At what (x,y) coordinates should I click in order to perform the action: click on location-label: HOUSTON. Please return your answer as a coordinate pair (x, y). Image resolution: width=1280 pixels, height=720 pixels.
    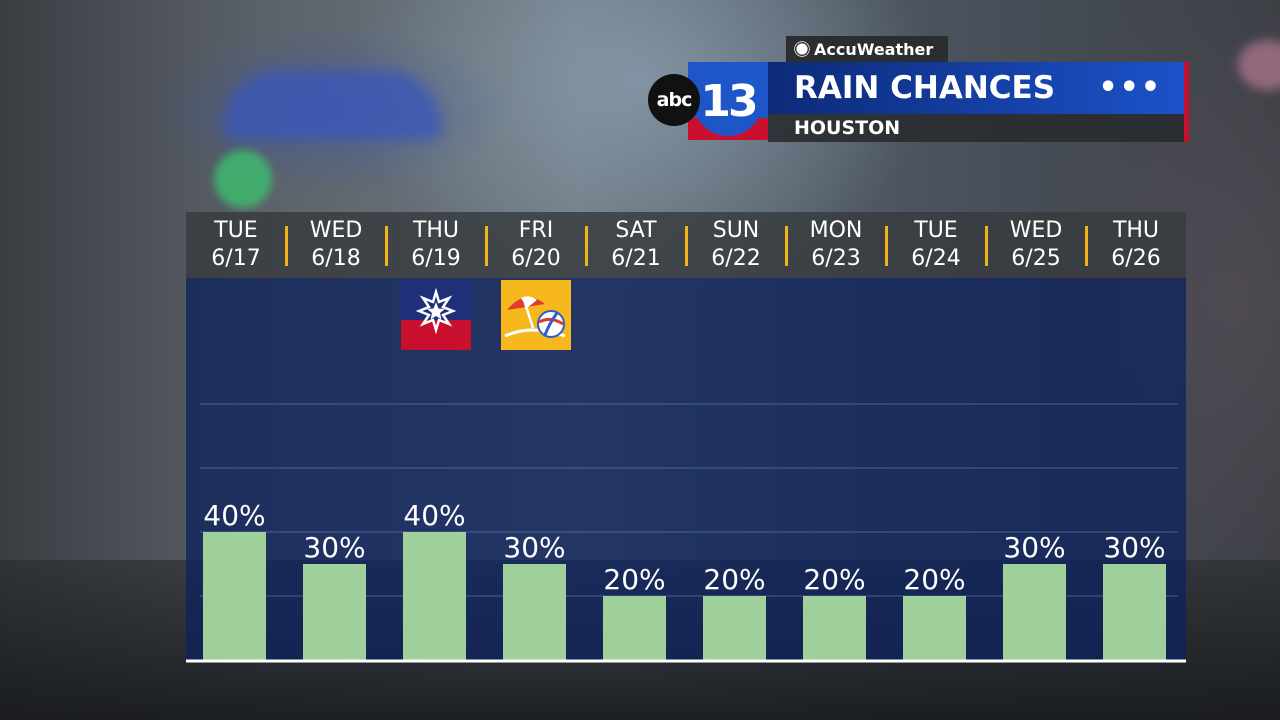
    Looking at the image, I should click on (976, 128).